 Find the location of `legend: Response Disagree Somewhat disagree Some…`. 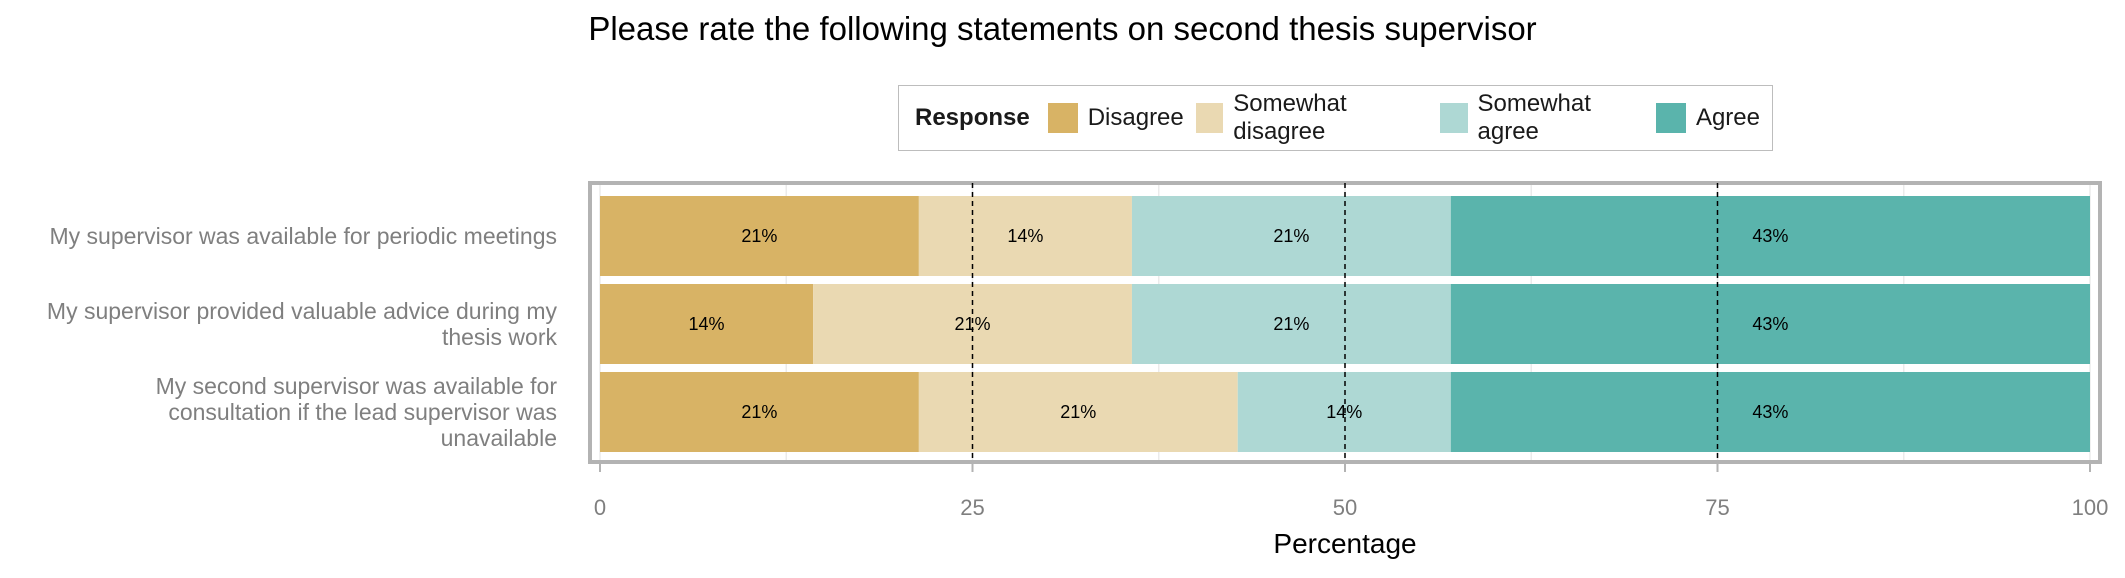

legend: Response Disagree Somewhat disagree Some… is located at coordinates (1335, 118).